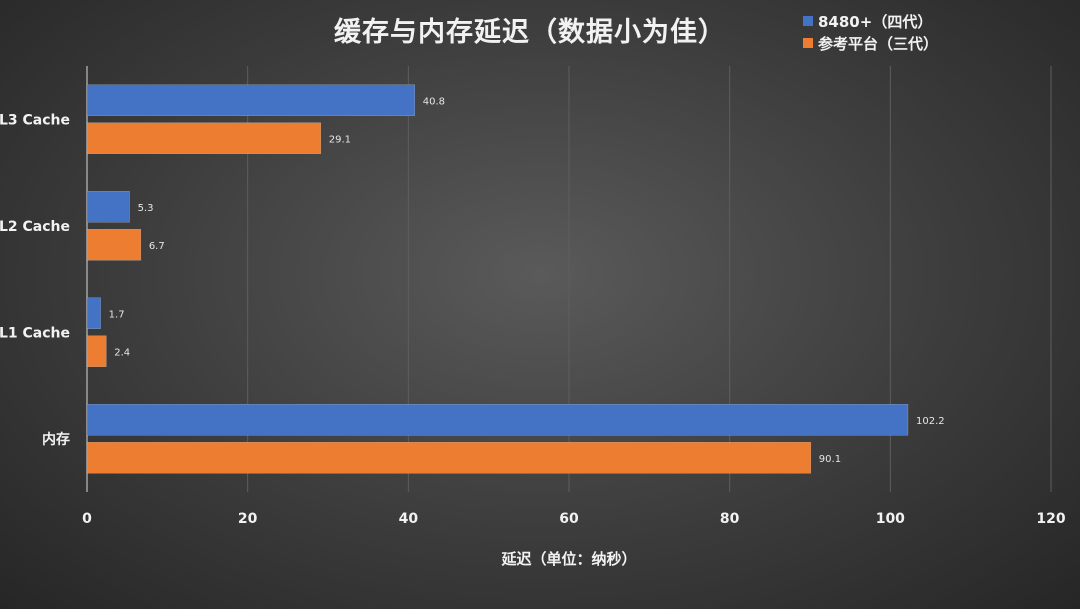 The height and width of the screenshot is (609, 1080). What do you see at coordinates (568, 559) in the screenshot?
I see `x-axis-title: 延迟（单位：纳秒）` at bounding box center [568, 559].